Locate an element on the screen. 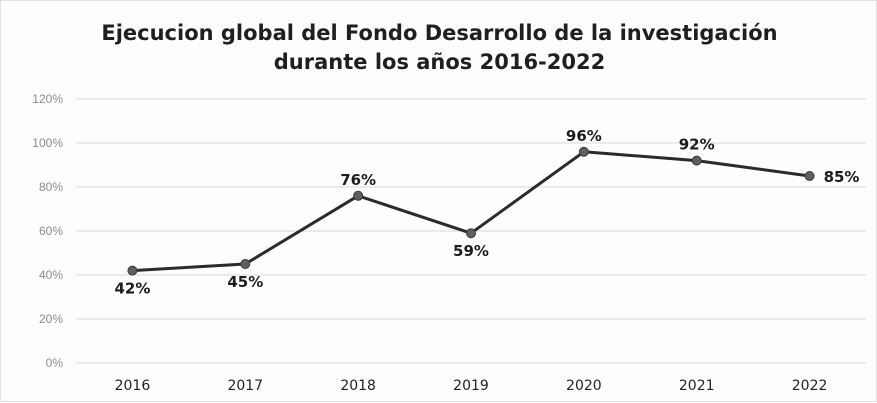 This screenshot has height=403, width=877. data-label: 85% is located at coordinates (842, 177).